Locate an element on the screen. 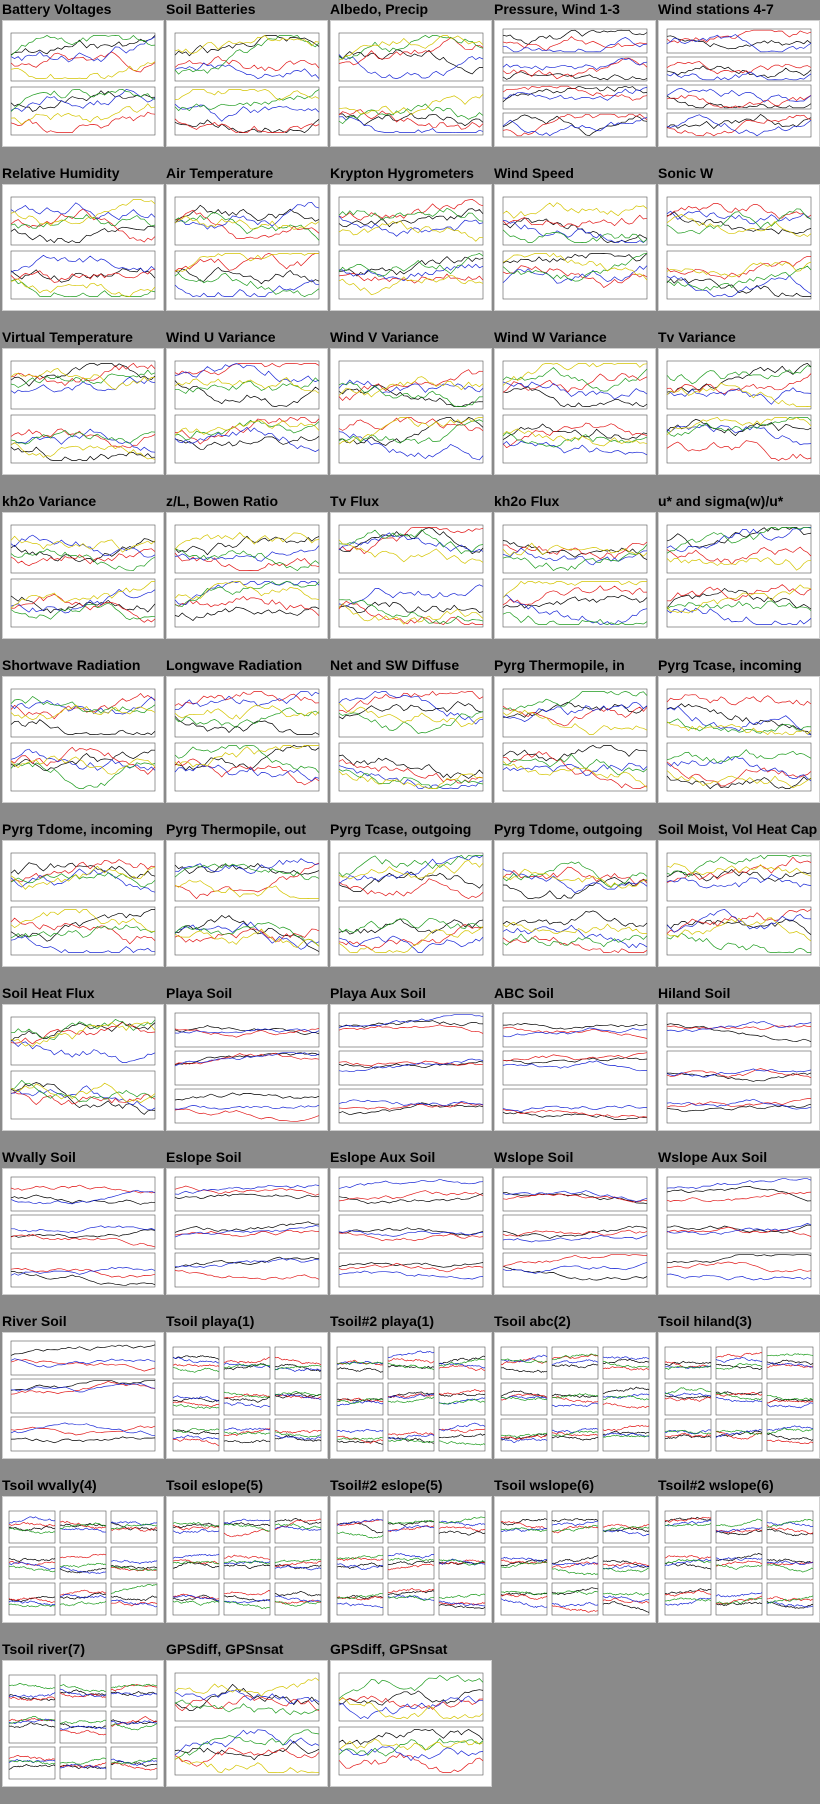 The height and width of the screenshot is (1804, 820). plot-thumbnail: Sonic W is located at coordinates (738, 239).